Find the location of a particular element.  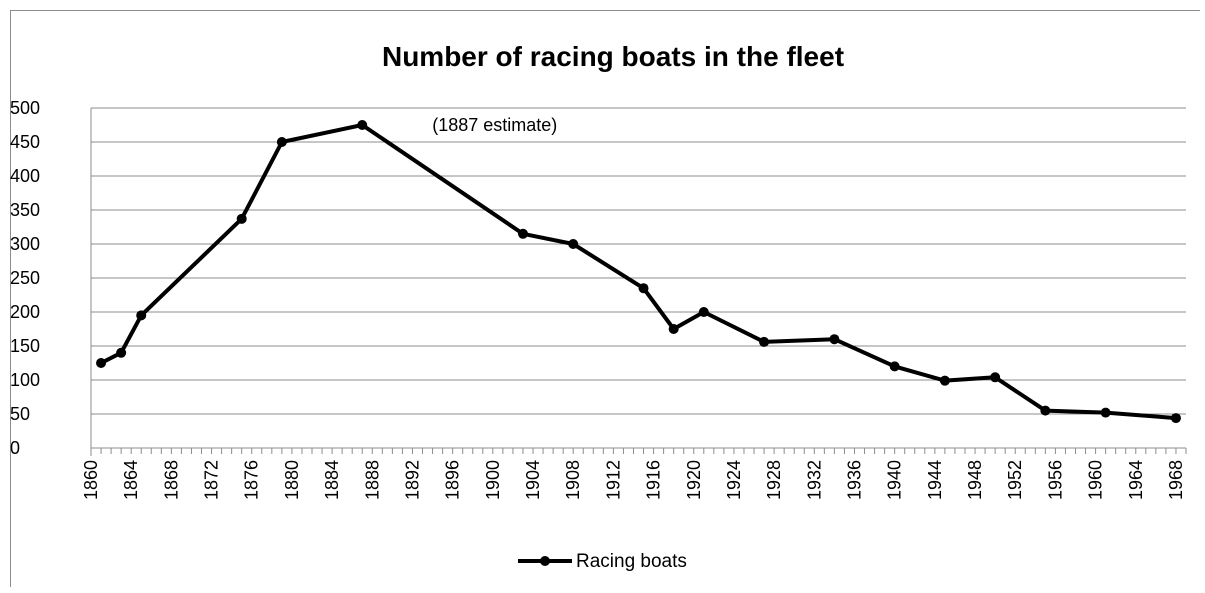

y-tick-label: 350 is located at coordinates (25, 210).